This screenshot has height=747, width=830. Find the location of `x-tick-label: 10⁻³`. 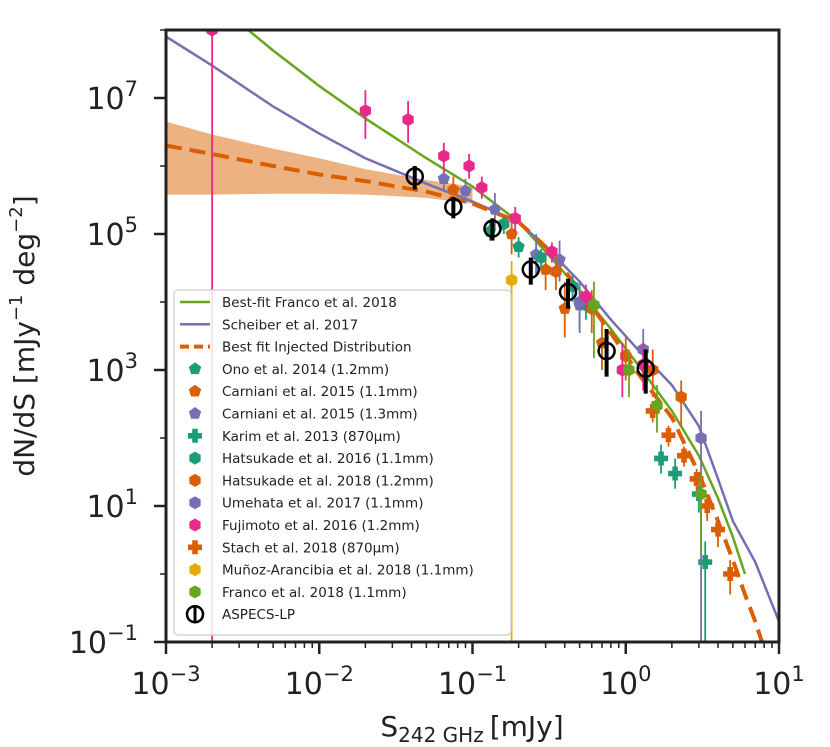

x-tick-label: 10⁻³ is located at coordinates (165, 682).